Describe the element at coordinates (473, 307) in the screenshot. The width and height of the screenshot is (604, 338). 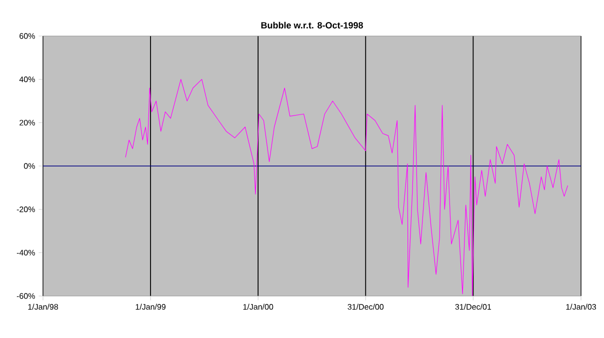
I see `x-tick-label: 31/Dec/01` at that location.